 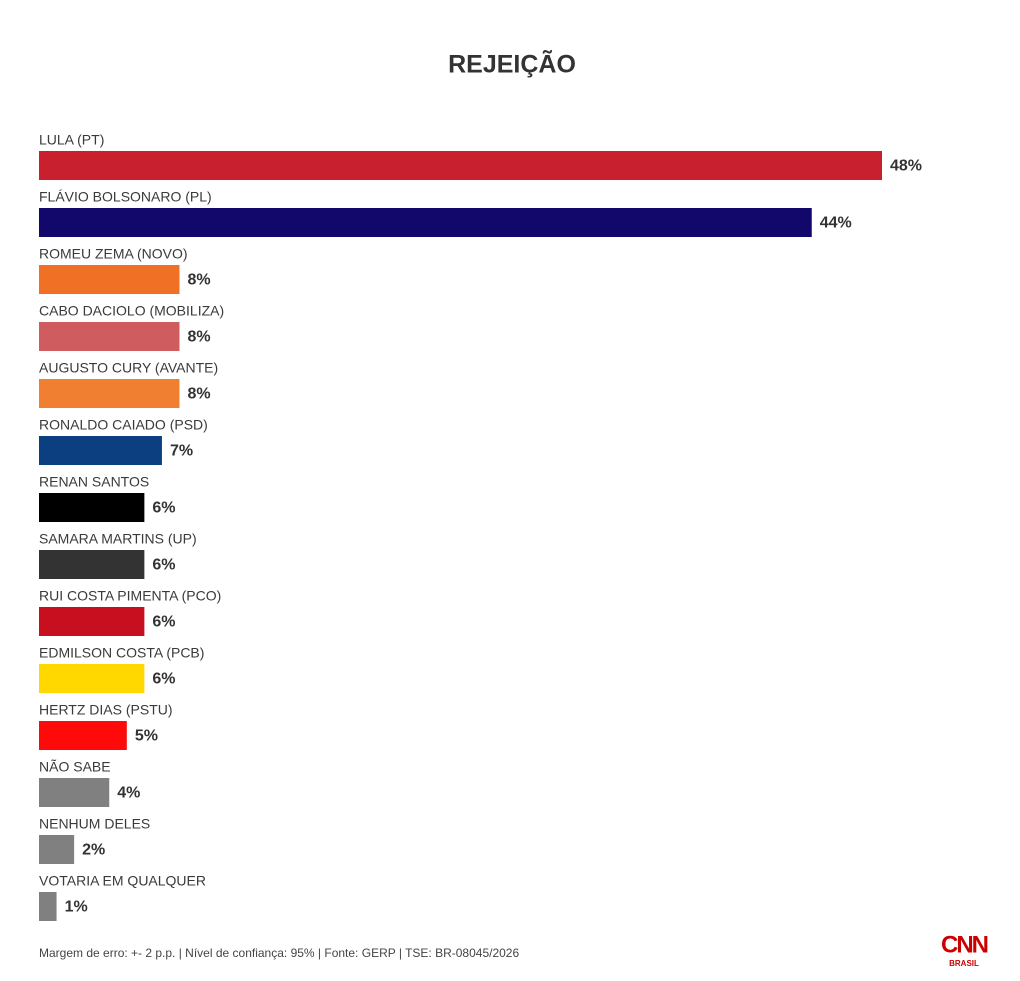 I want to click on value-label: 1%, so click(x=76, y=907).